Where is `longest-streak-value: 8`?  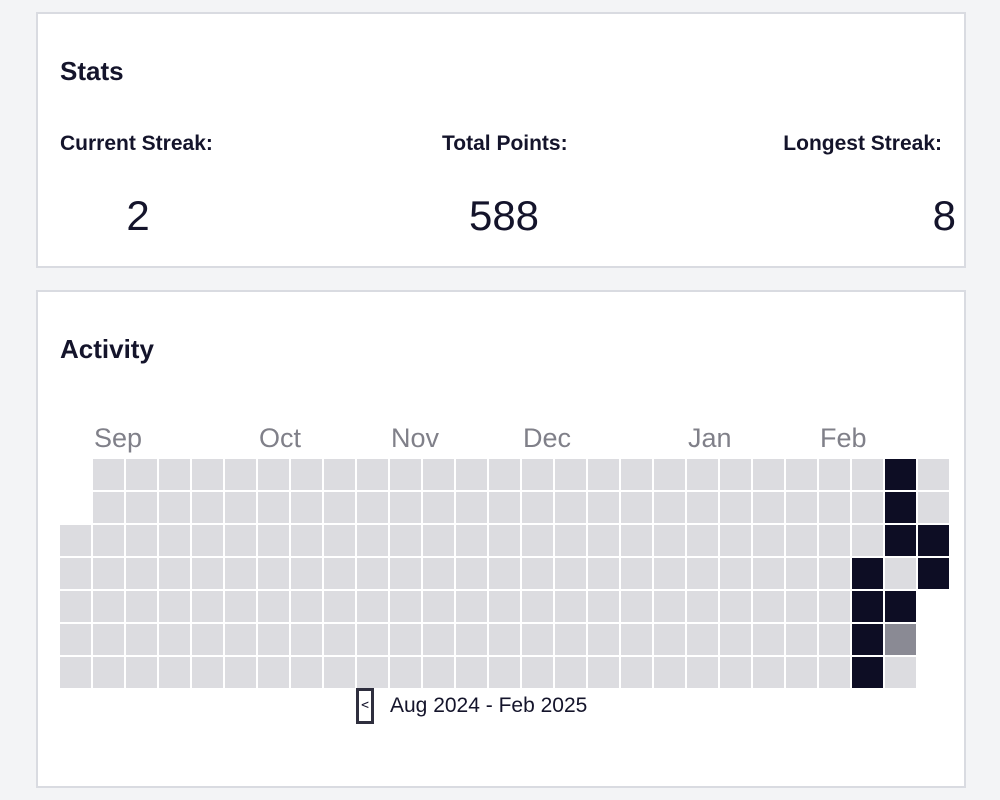 longest-streak-value: 8 is located at coordinates (944, 215).